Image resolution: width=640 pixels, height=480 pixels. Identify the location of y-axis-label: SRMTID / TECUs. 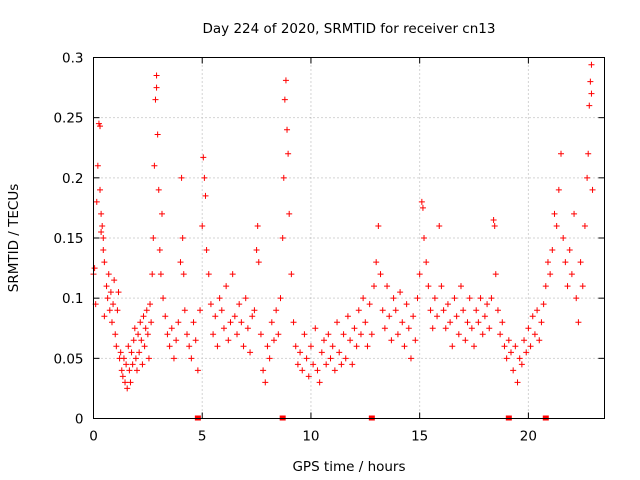
(14, 238).